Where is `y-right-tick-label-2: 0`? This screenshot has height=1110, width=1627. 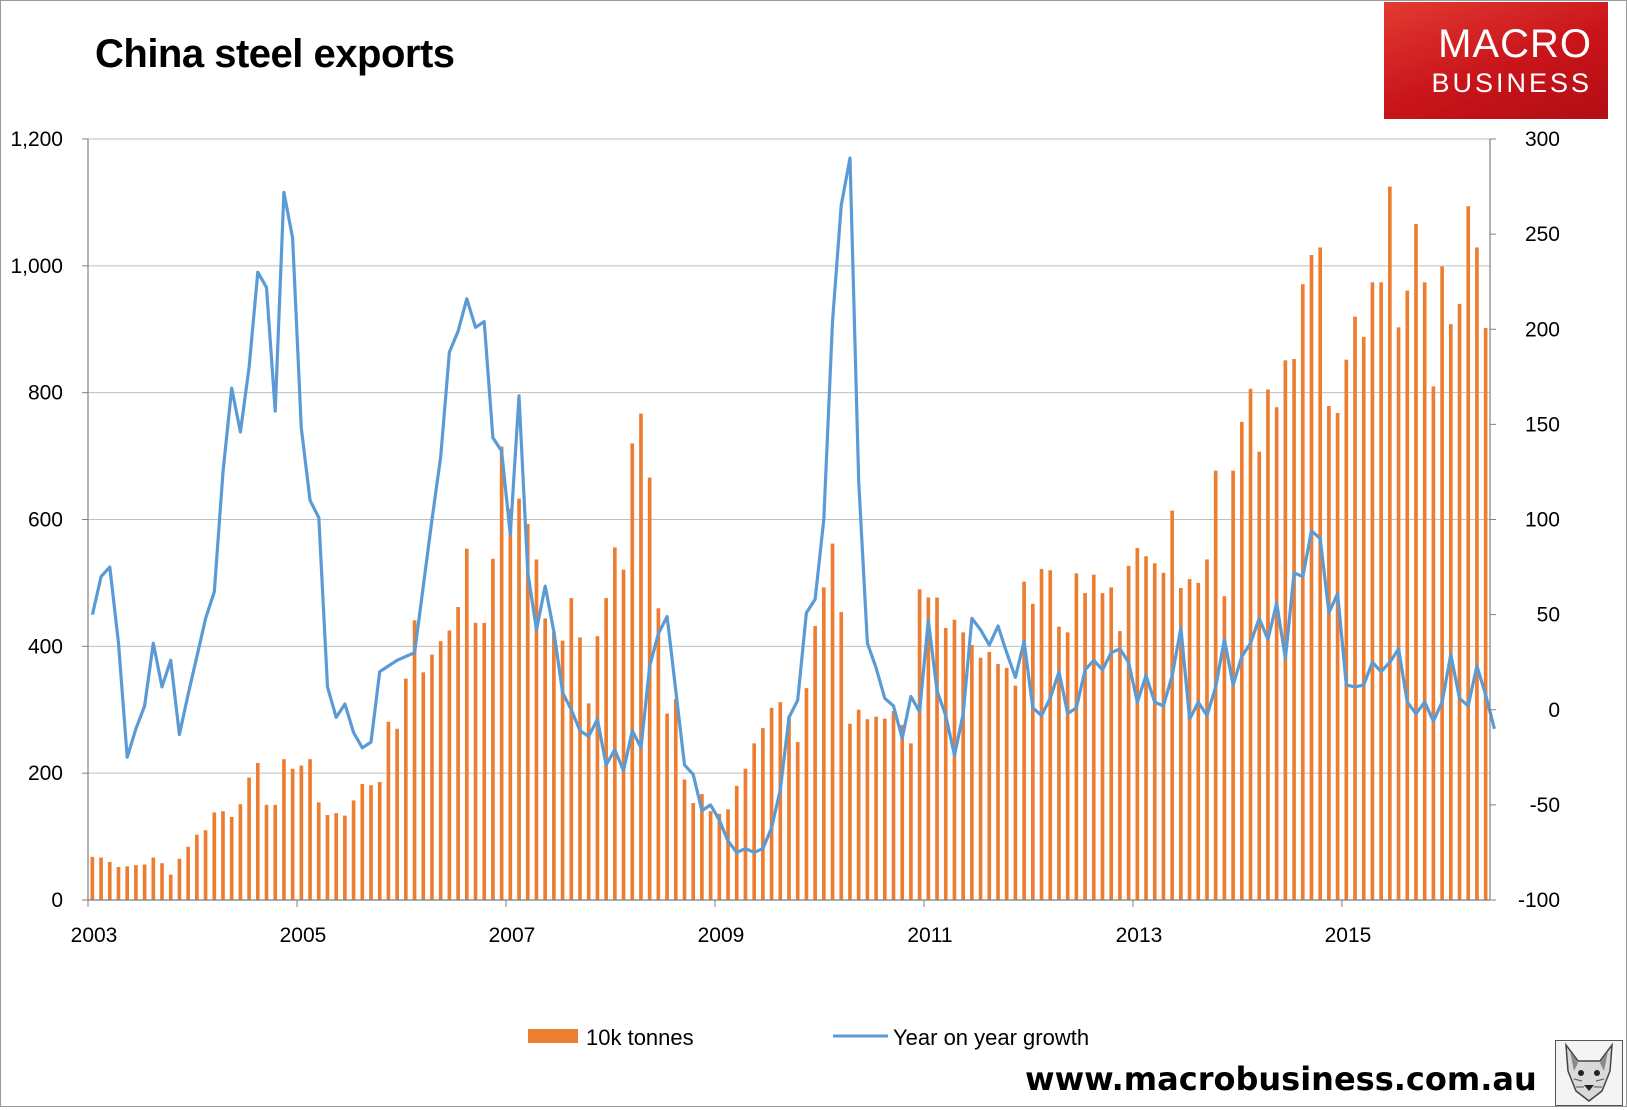
y-right-tick-label-2: 0 is located at coordinates (1554, 710).